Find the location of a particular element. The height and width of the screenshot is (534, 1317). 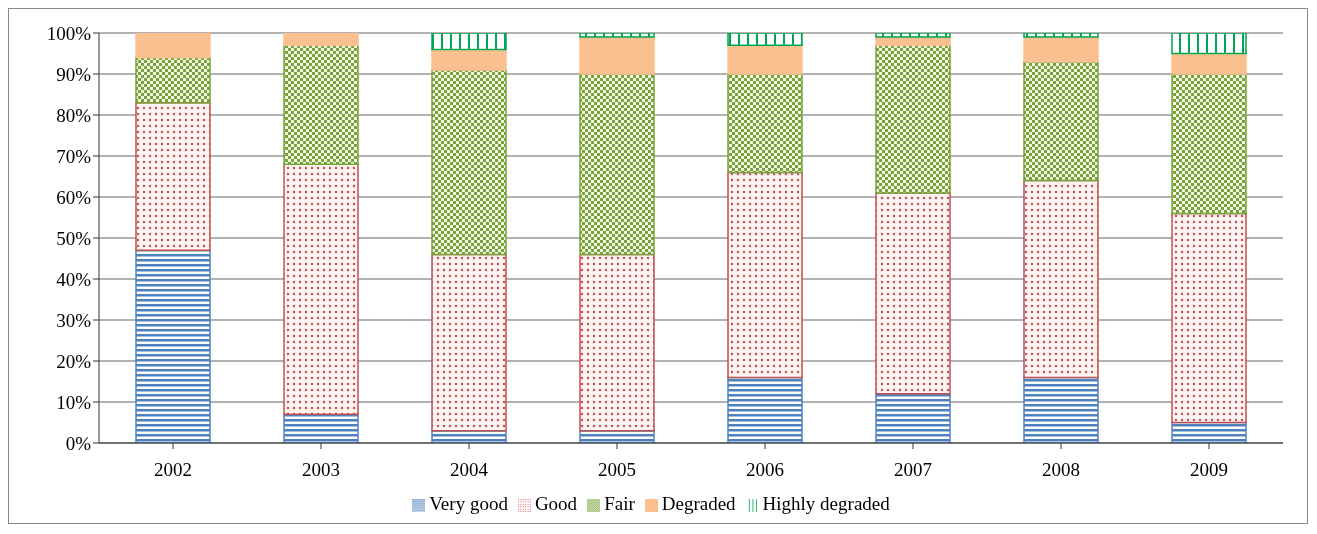

y-tick-label: 30% is located at coordinates (74, 320).